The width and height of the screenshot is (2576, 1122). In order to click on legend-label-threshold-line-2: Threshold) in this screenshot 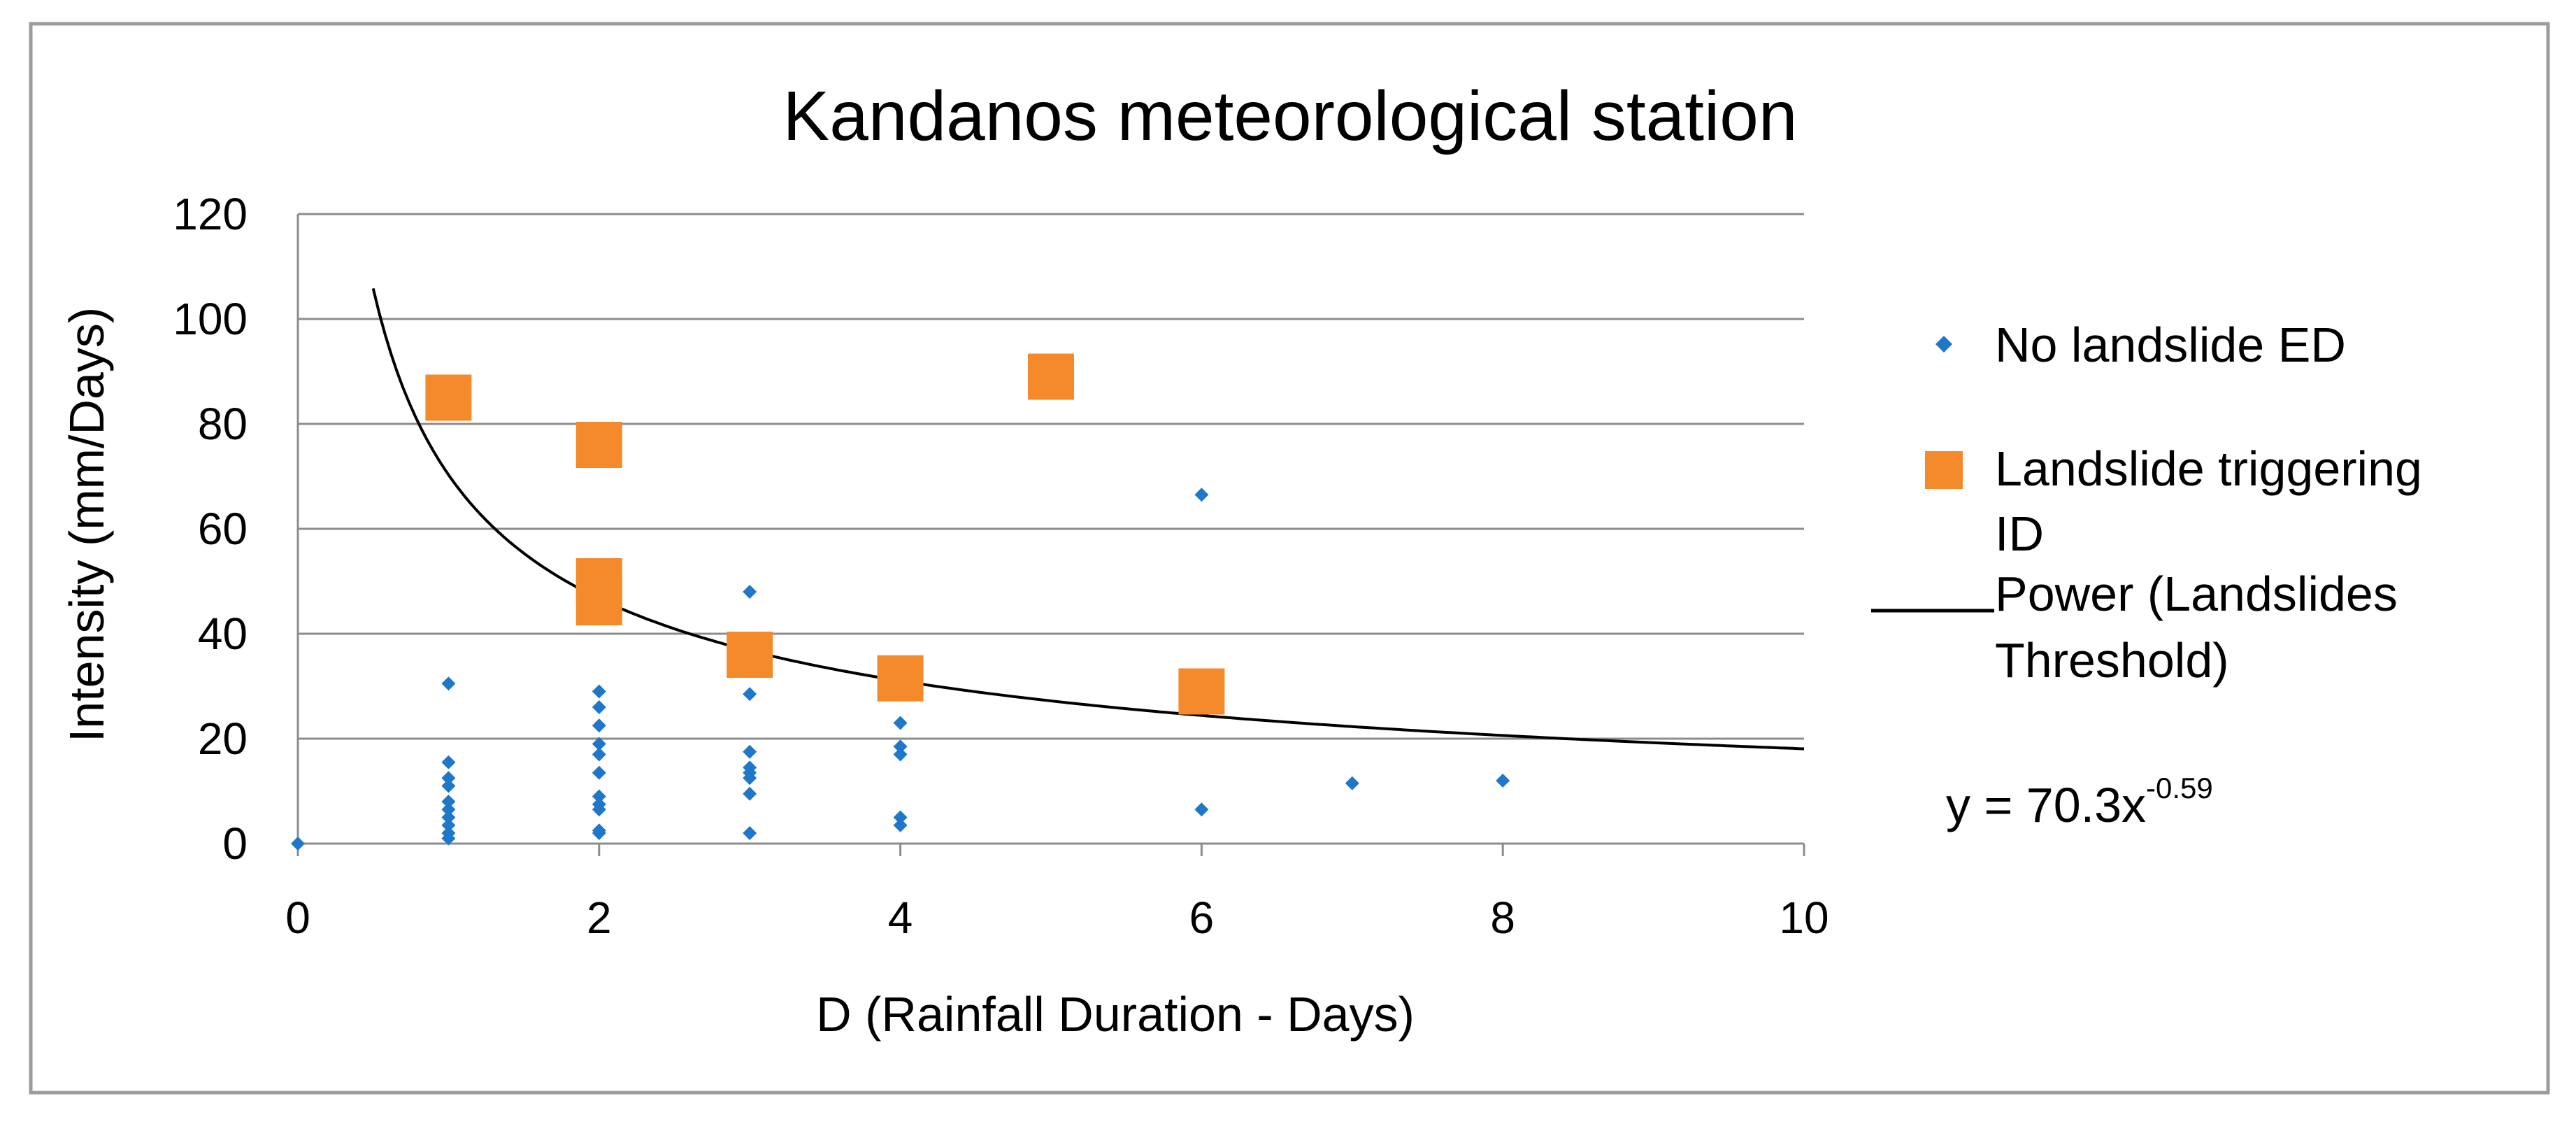, I will do `click(2112, 660)`.